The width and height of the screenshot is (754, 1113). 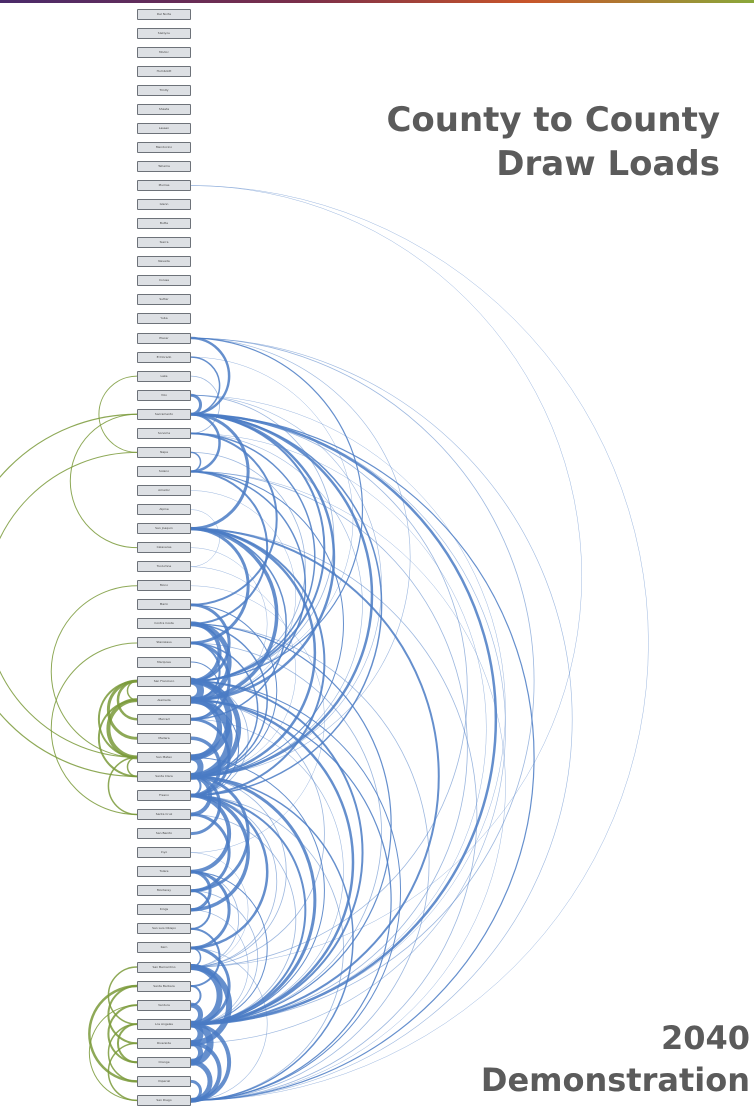 What do you see at coordinates (164, 338) in the screenshot?
I see `county-node: Placer` at bounding box center [164, 338].